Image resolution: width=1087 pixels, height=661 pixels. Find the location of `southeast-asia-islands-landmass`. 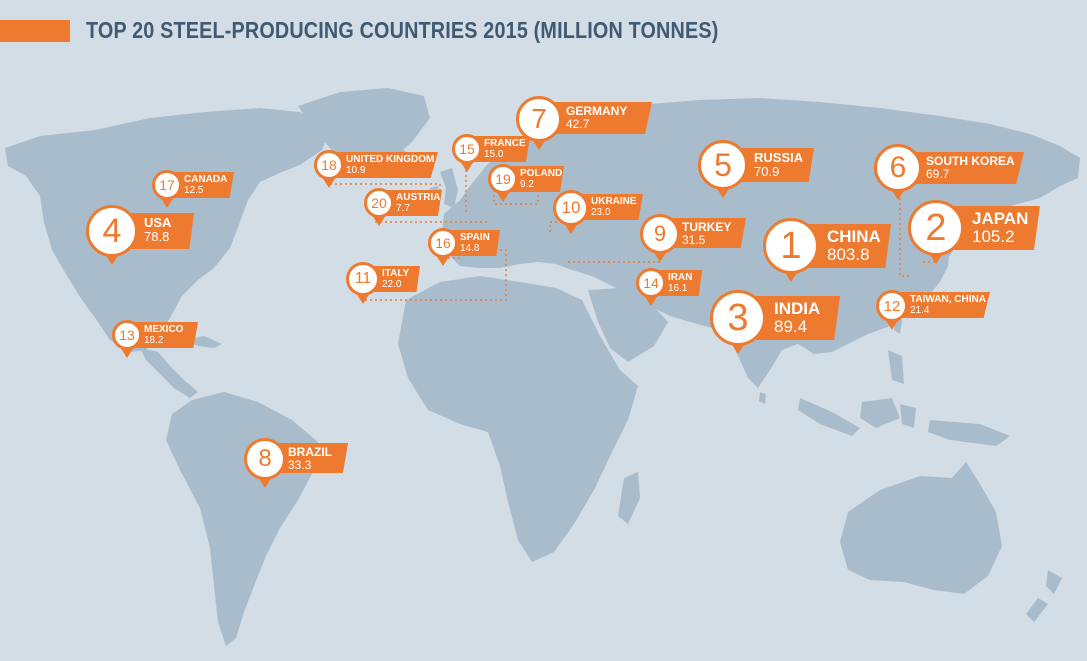

southeast-asia-islands-landmass is located at coordinates (904, 398).